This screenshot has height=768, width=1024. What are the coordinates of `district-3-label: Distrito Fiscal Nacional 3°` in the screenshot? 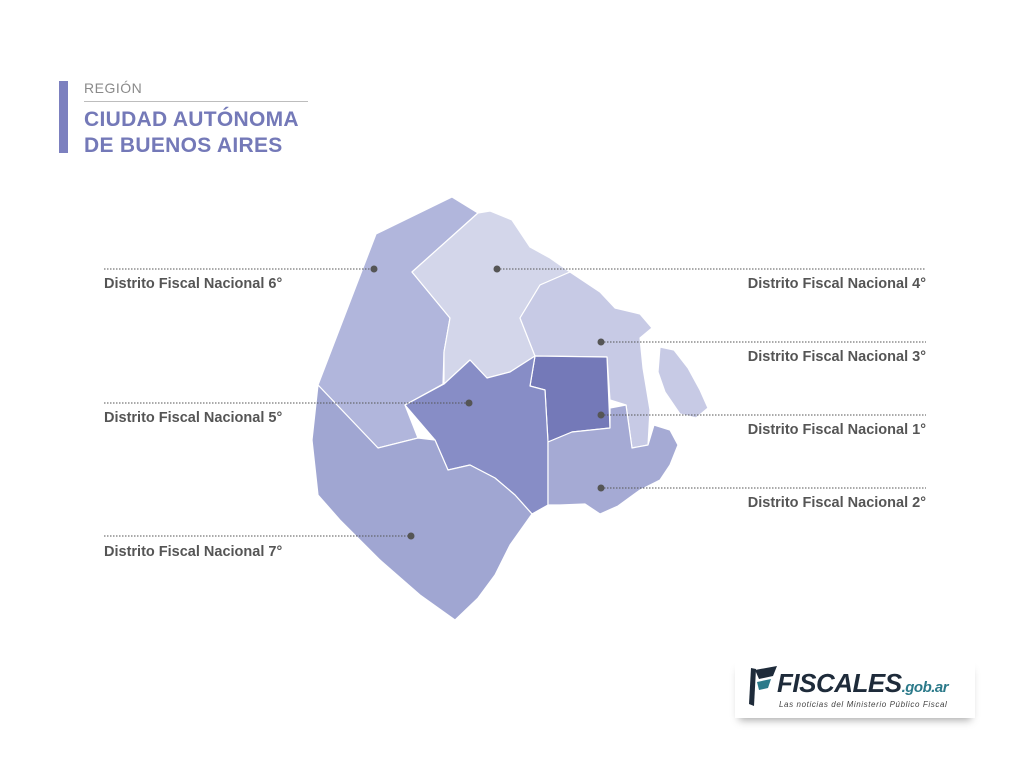 It's located at (836, 357).